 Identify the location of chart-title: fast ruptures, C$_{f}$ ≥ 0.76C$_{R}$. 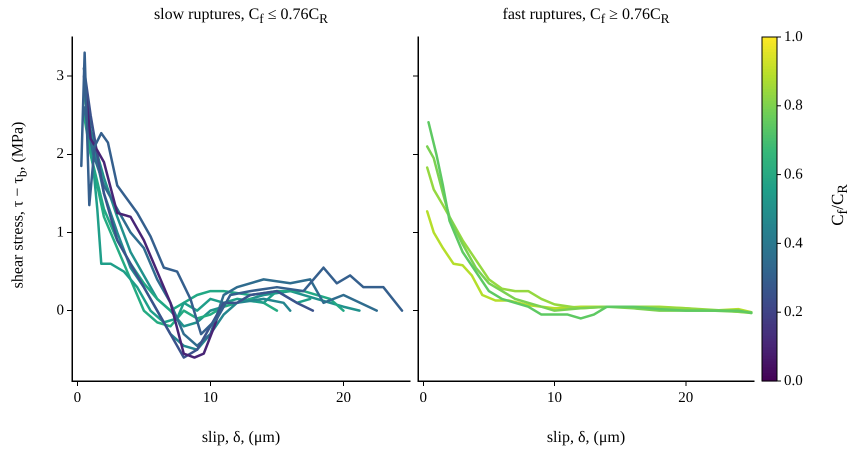
(586, 17).